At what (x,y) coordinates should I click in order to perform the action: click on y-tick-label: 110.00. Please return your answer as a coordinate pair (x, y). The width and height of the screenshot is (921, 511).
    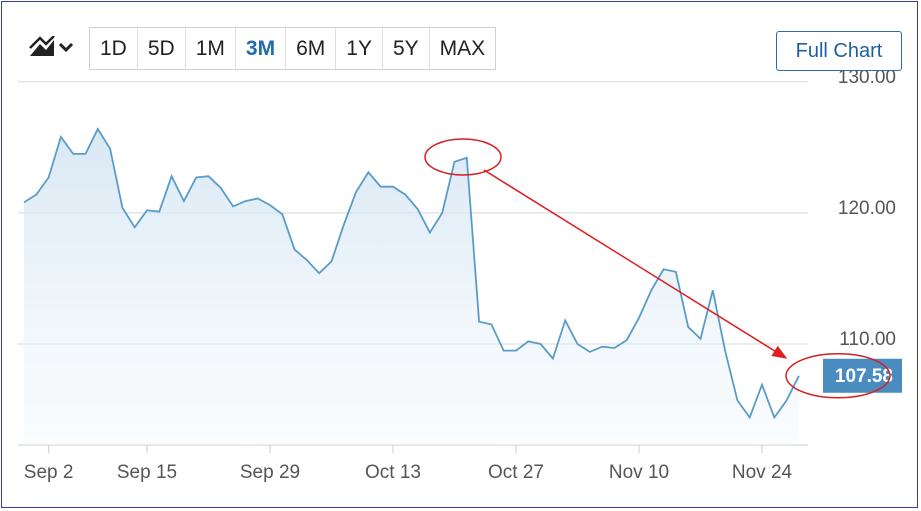
    Looking at the image, I should click on (867, 339).